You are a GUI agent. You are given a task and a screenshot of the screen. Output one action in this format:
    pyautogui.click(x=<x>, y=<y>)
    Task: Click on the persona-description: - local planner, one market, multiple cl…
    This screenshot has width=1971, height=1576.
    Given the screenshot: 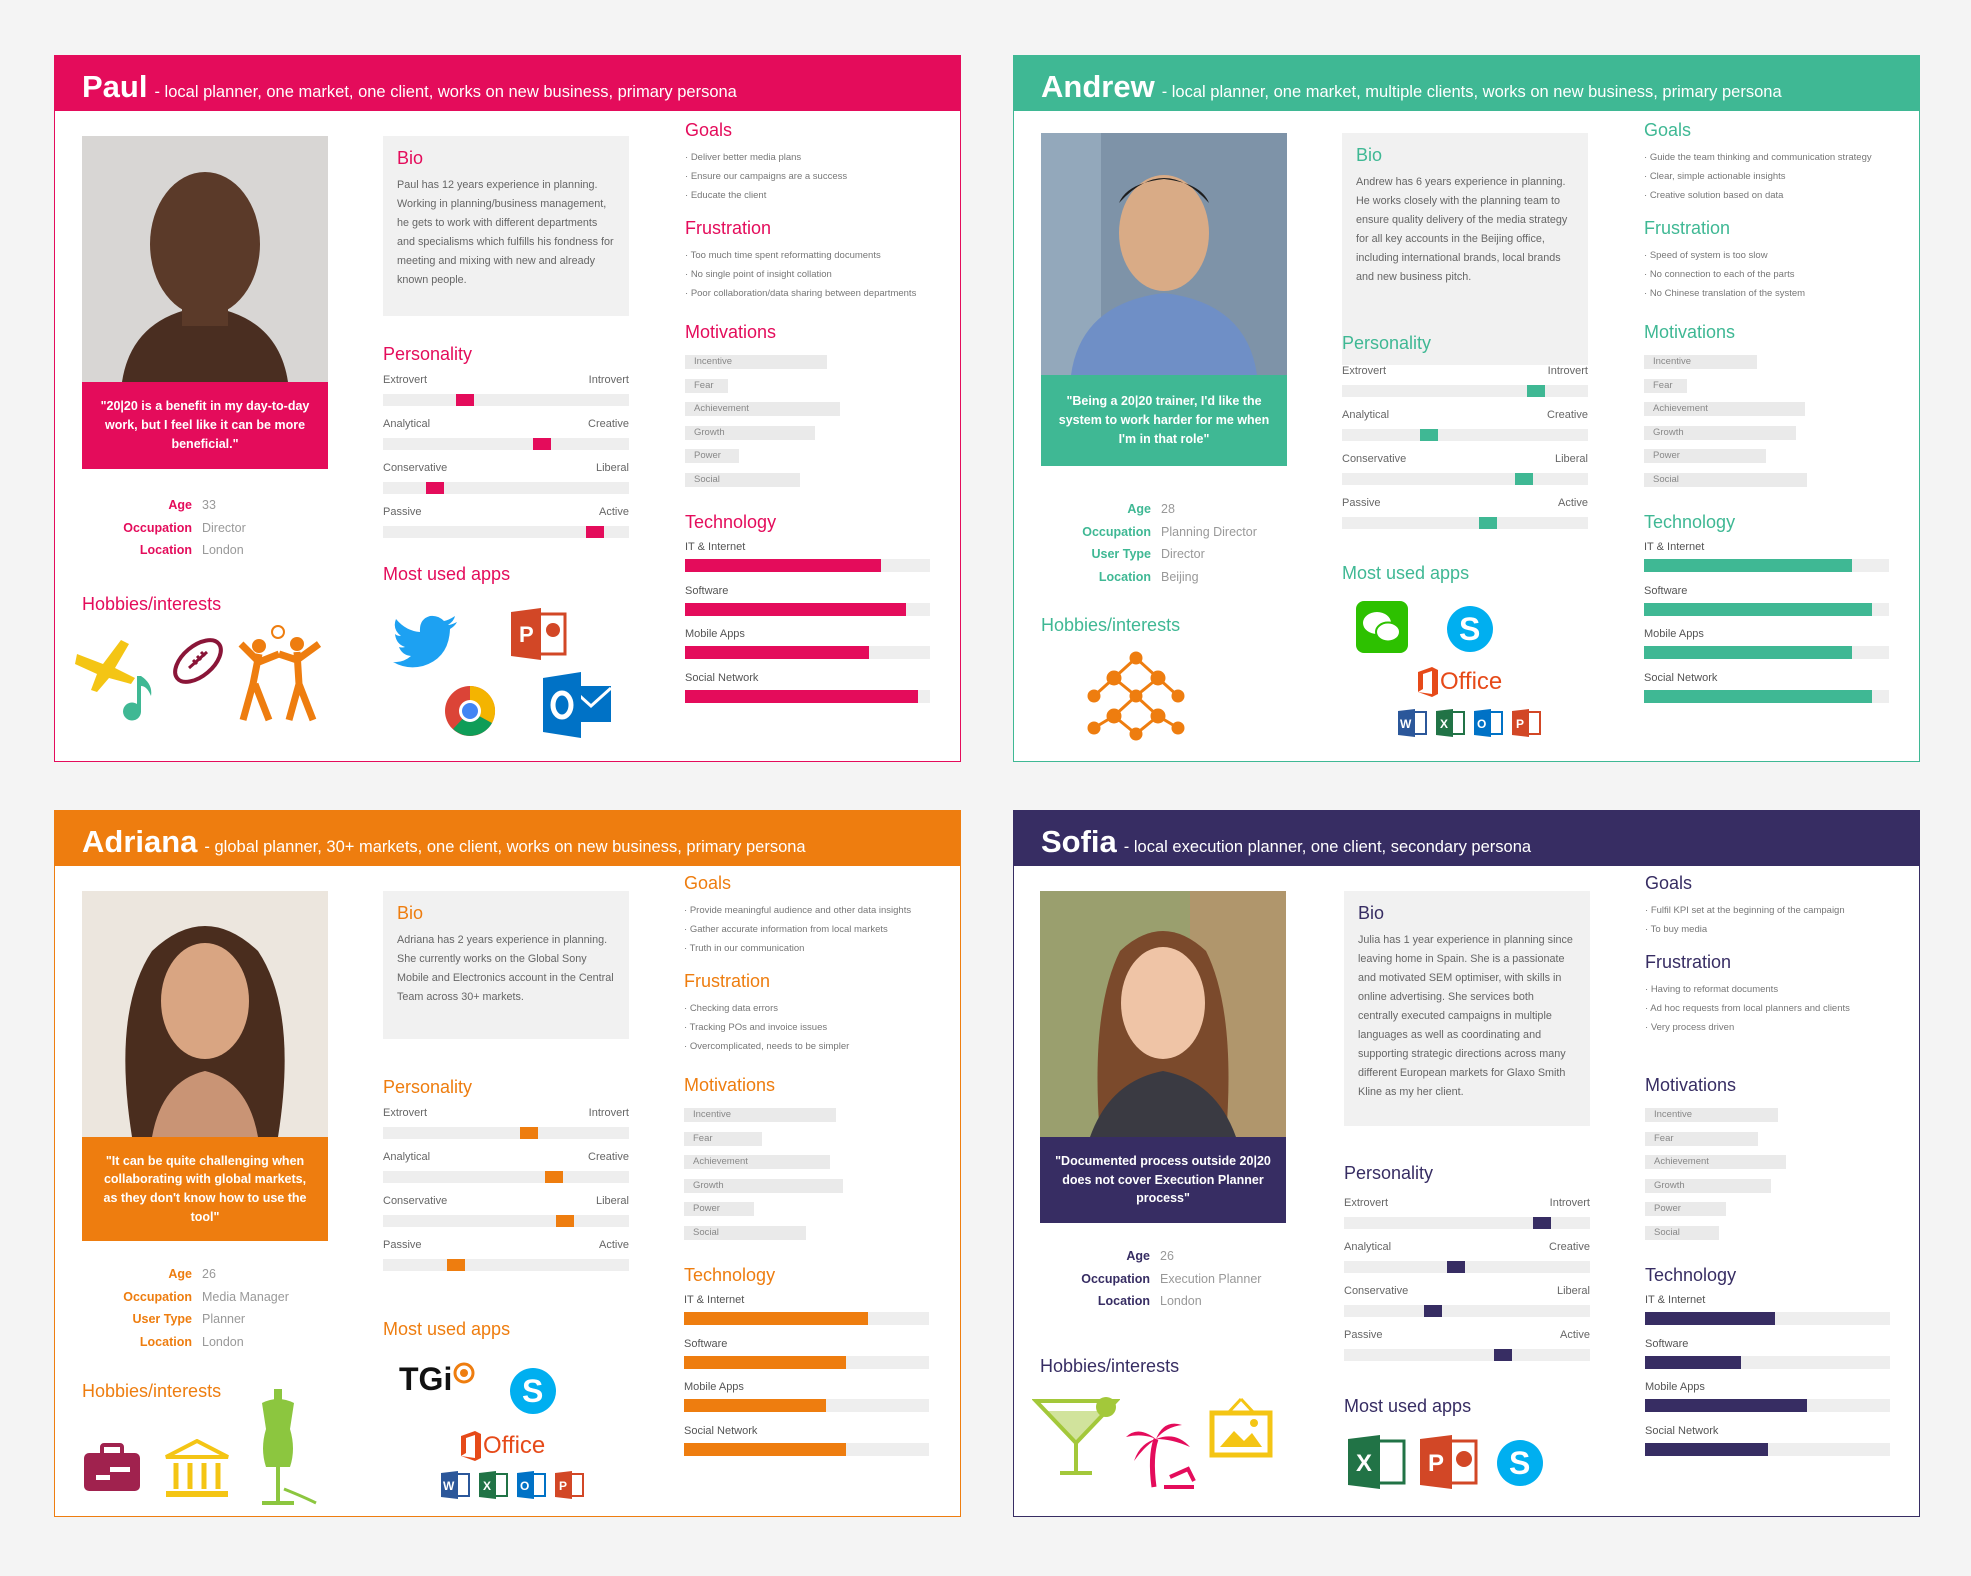 What is the action you would take?
    pyautogui.click(x=1471, y=92)
    